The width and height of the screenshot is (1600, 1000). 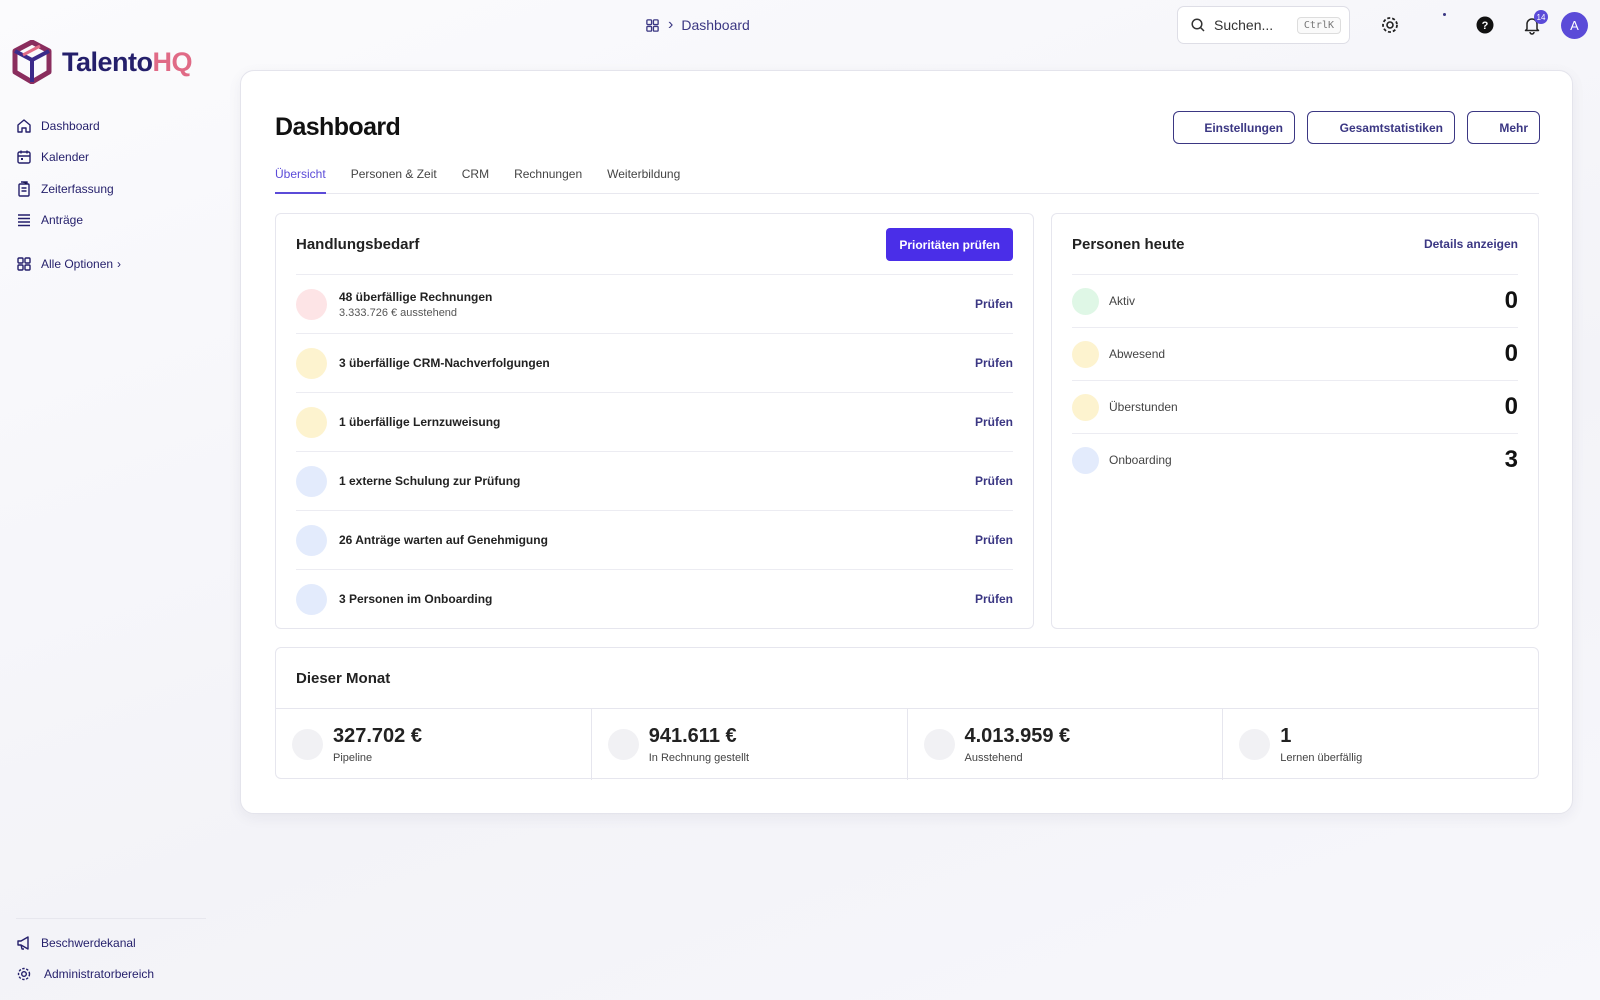 What do you see at coordinates (353, 758) in the screenshot?
I see `stat-label: Pipeline` at bounding box center [353, 758].